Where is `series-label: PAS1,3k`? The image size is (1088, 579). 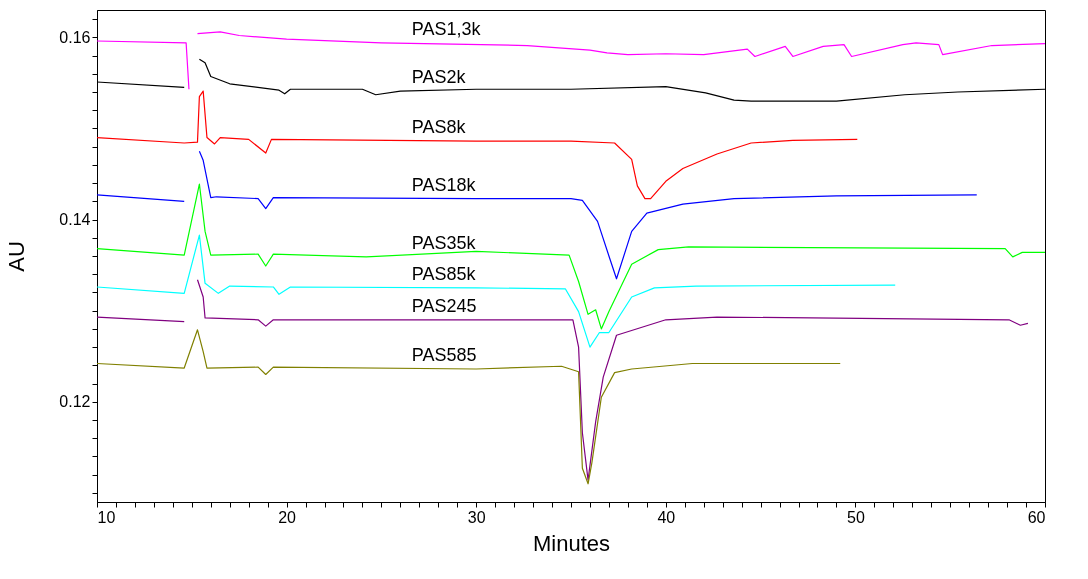 series-label: PAS1,3k is located at coordinates (446, 28).